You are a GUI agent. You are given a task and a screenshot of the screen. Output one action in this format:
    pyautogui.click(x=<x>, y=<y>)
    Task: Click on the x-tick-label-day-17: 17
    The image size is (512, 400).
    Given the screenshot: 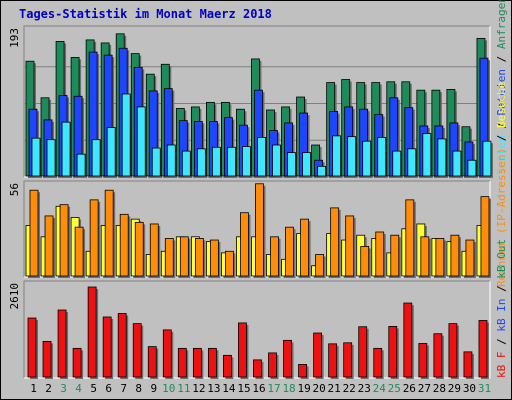 What is the action you would take?
    pyautogui.click(x=273, y=388)
    